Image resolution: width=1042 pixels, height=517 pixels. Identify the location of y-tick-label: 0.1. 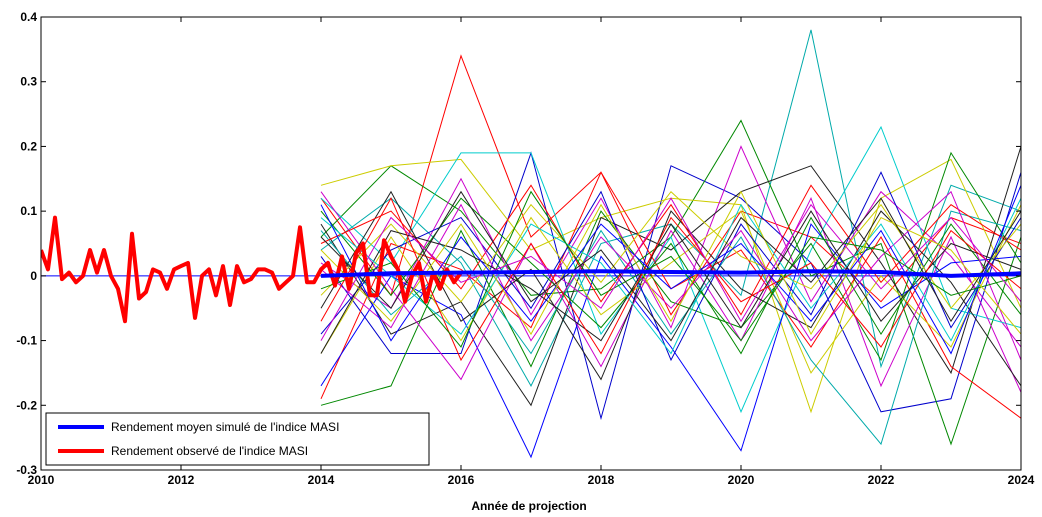
(28, 211).